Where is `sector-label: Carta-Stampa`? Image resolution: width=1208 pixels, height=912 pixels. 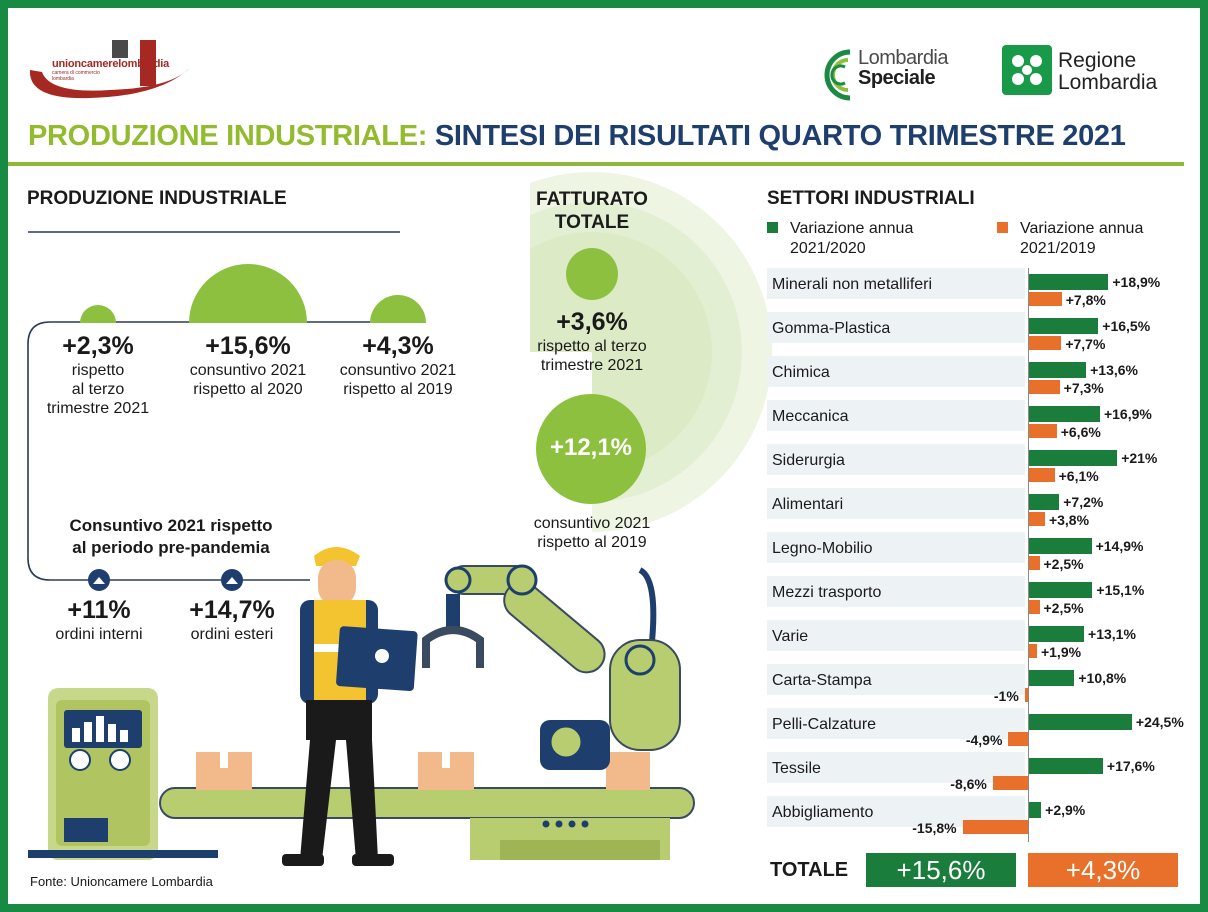
sector-label: Carta-Stampa is located at coordinates (822, 680).